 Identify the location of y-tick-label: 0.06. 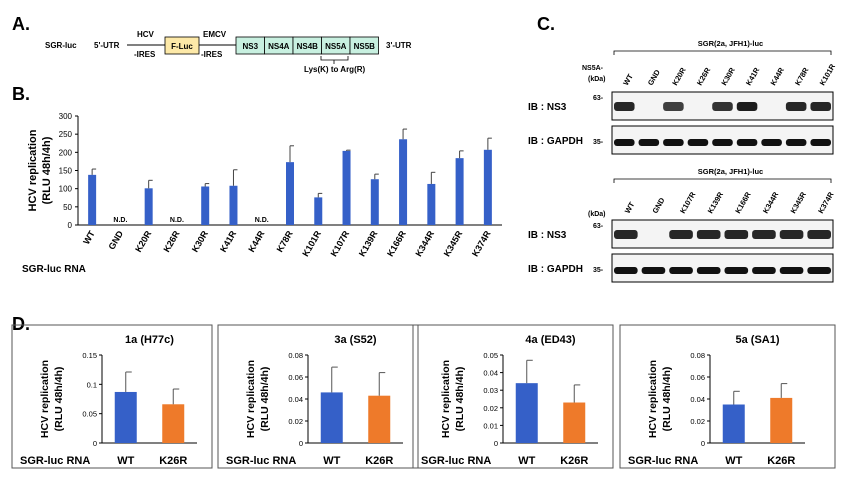
(697, 377).